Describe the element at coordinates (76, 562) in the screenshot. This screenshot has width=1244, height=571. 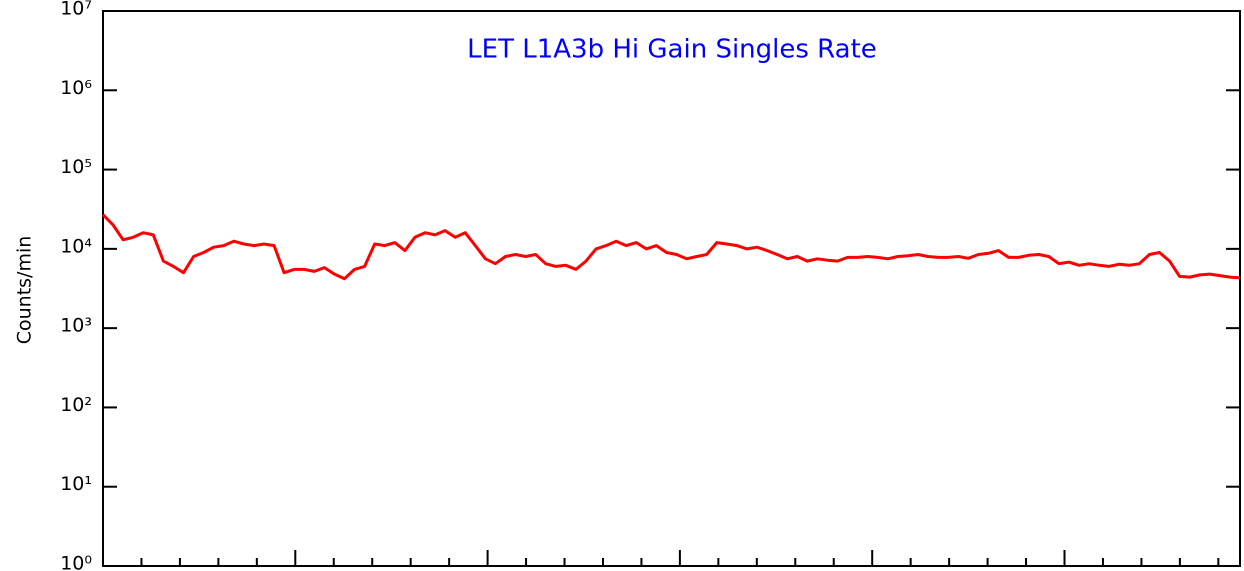
I see `y-tick-label: 10⁰` at that location.